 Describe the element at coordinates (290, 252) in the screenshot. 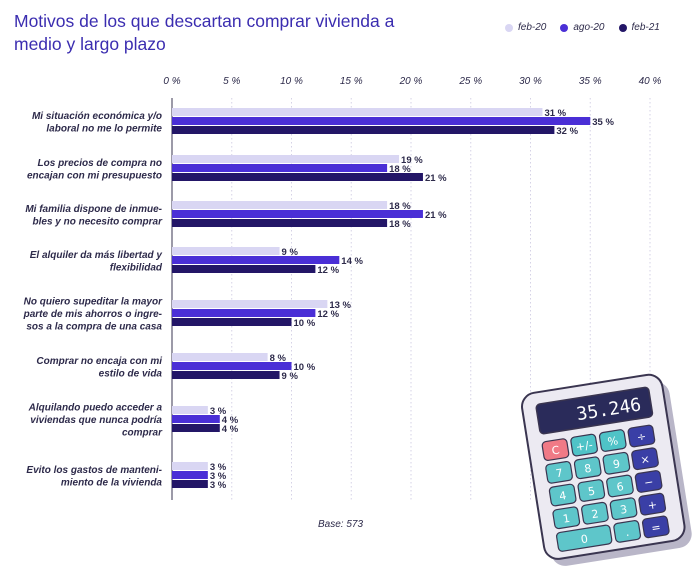

I see `data-label-feb-20: 9 %` at that location.